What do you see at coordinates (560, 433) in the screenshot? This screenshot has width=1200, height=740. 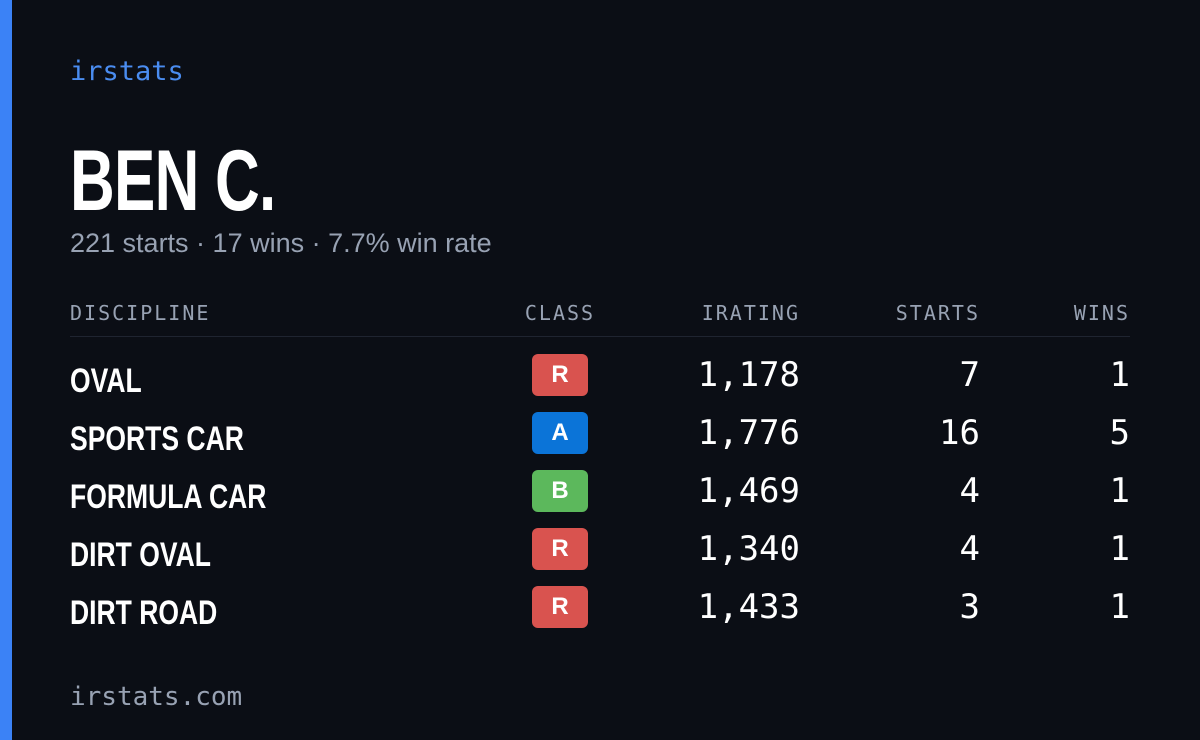 I see `class-badge: A` at bounding box center [560, 433].